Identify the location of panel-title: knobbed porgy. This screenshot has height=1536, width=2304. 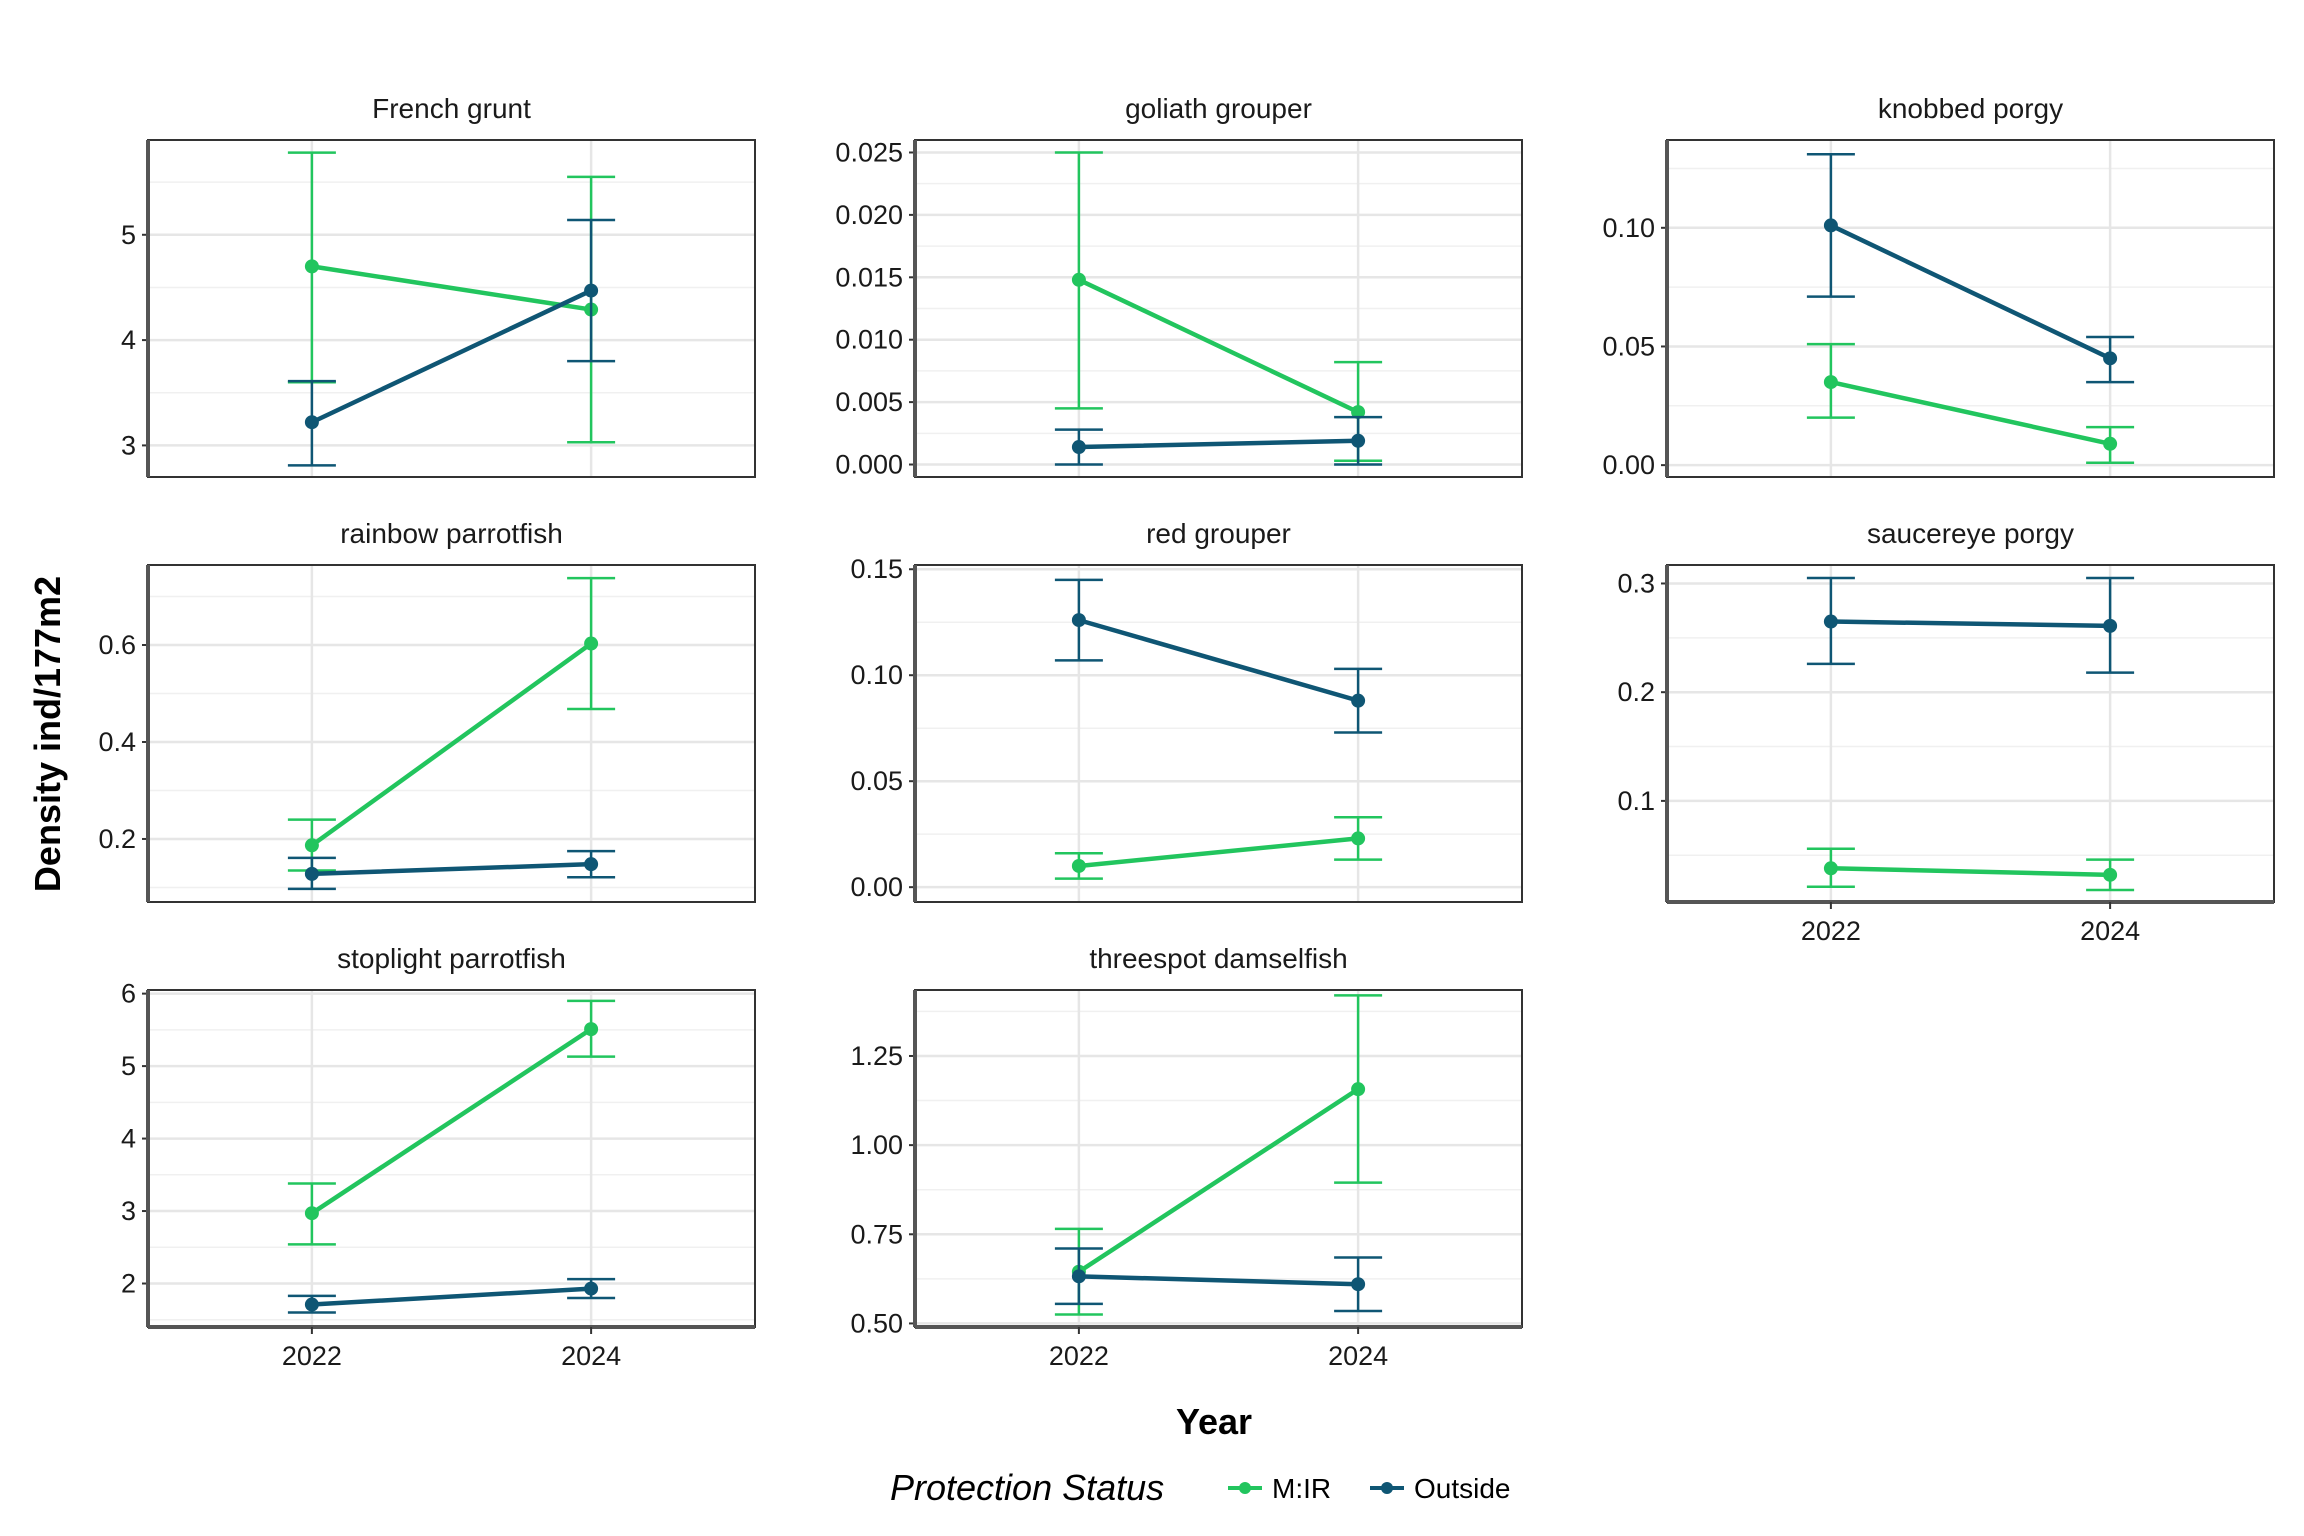
(1970, 108).